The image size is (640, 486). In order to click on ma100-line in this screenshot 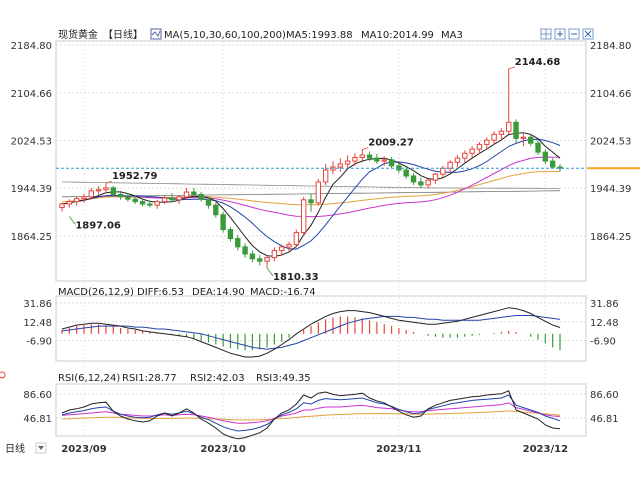, I will do `click(310, 185)`.